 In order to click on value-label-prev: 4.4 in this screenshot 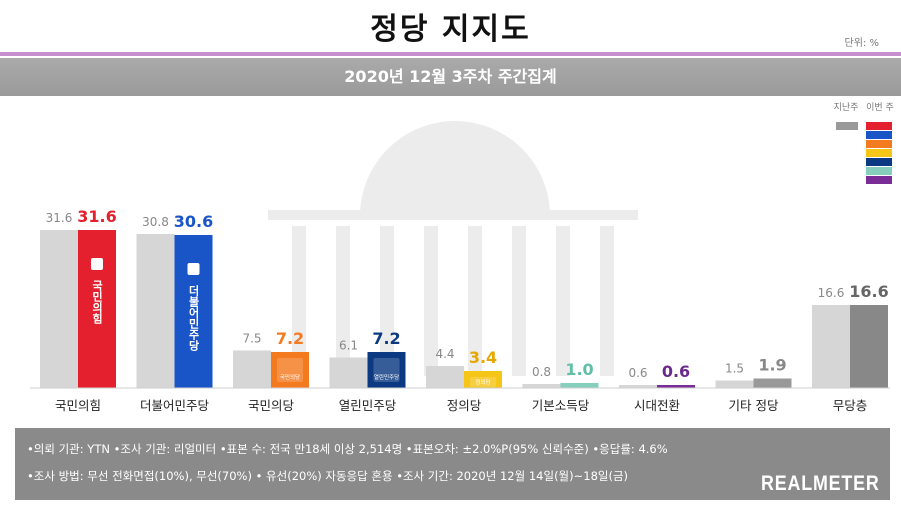, I will do `click(444, 354)`.